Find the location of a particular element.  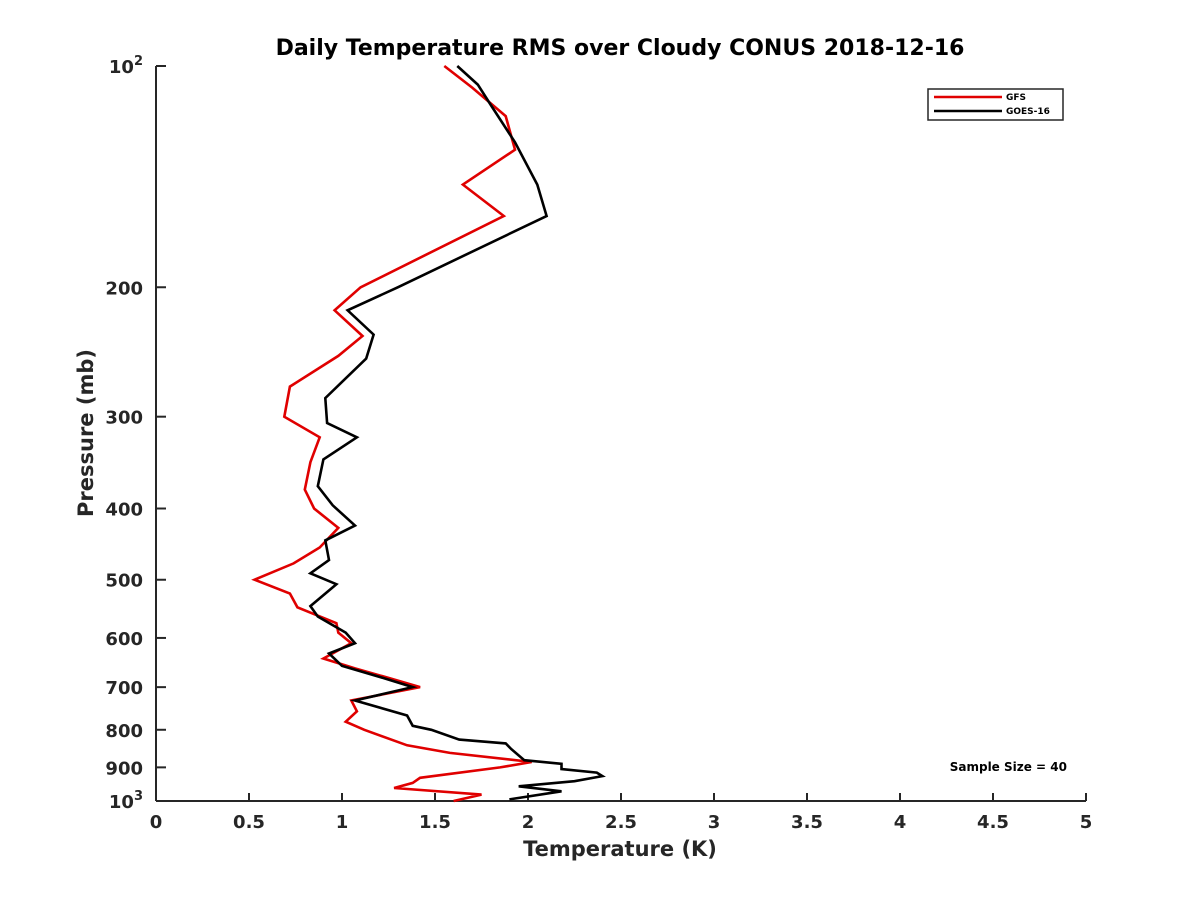

y-tick-label: 200 is located at coordinates (124, 288).